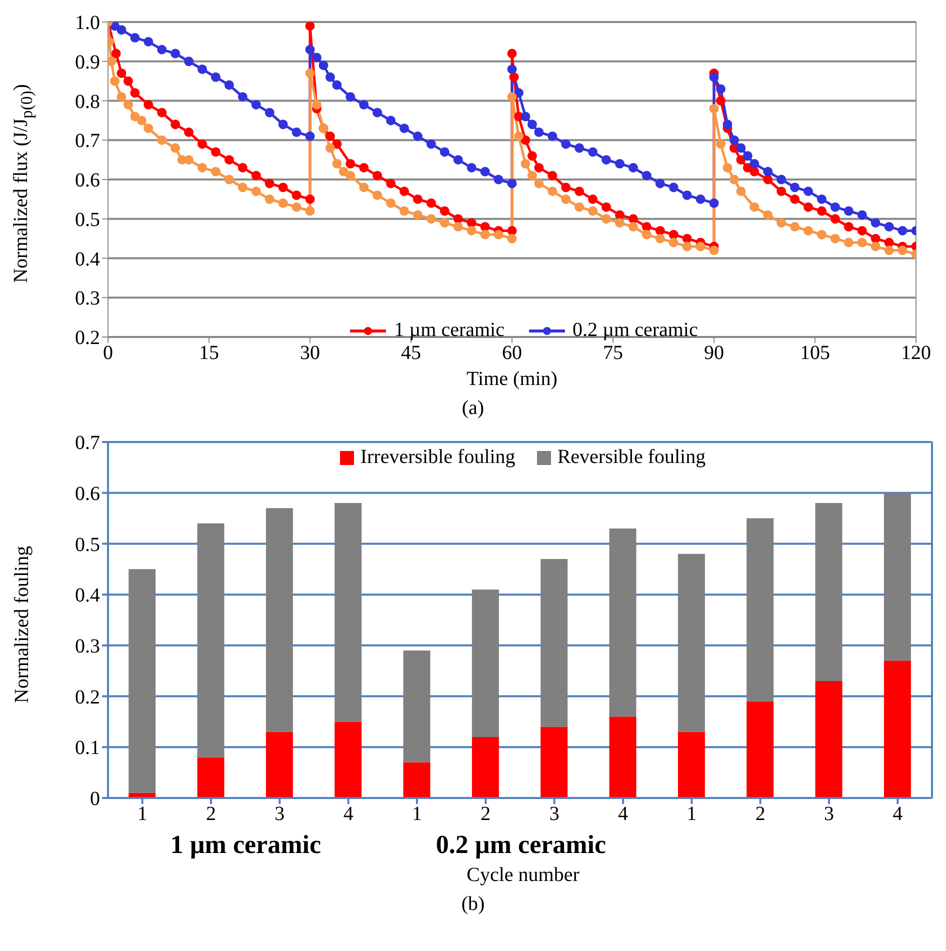  Describe the element at coordinates (87, 101) in the screenshot. I see `y-tick-label: 0.8` at that location.